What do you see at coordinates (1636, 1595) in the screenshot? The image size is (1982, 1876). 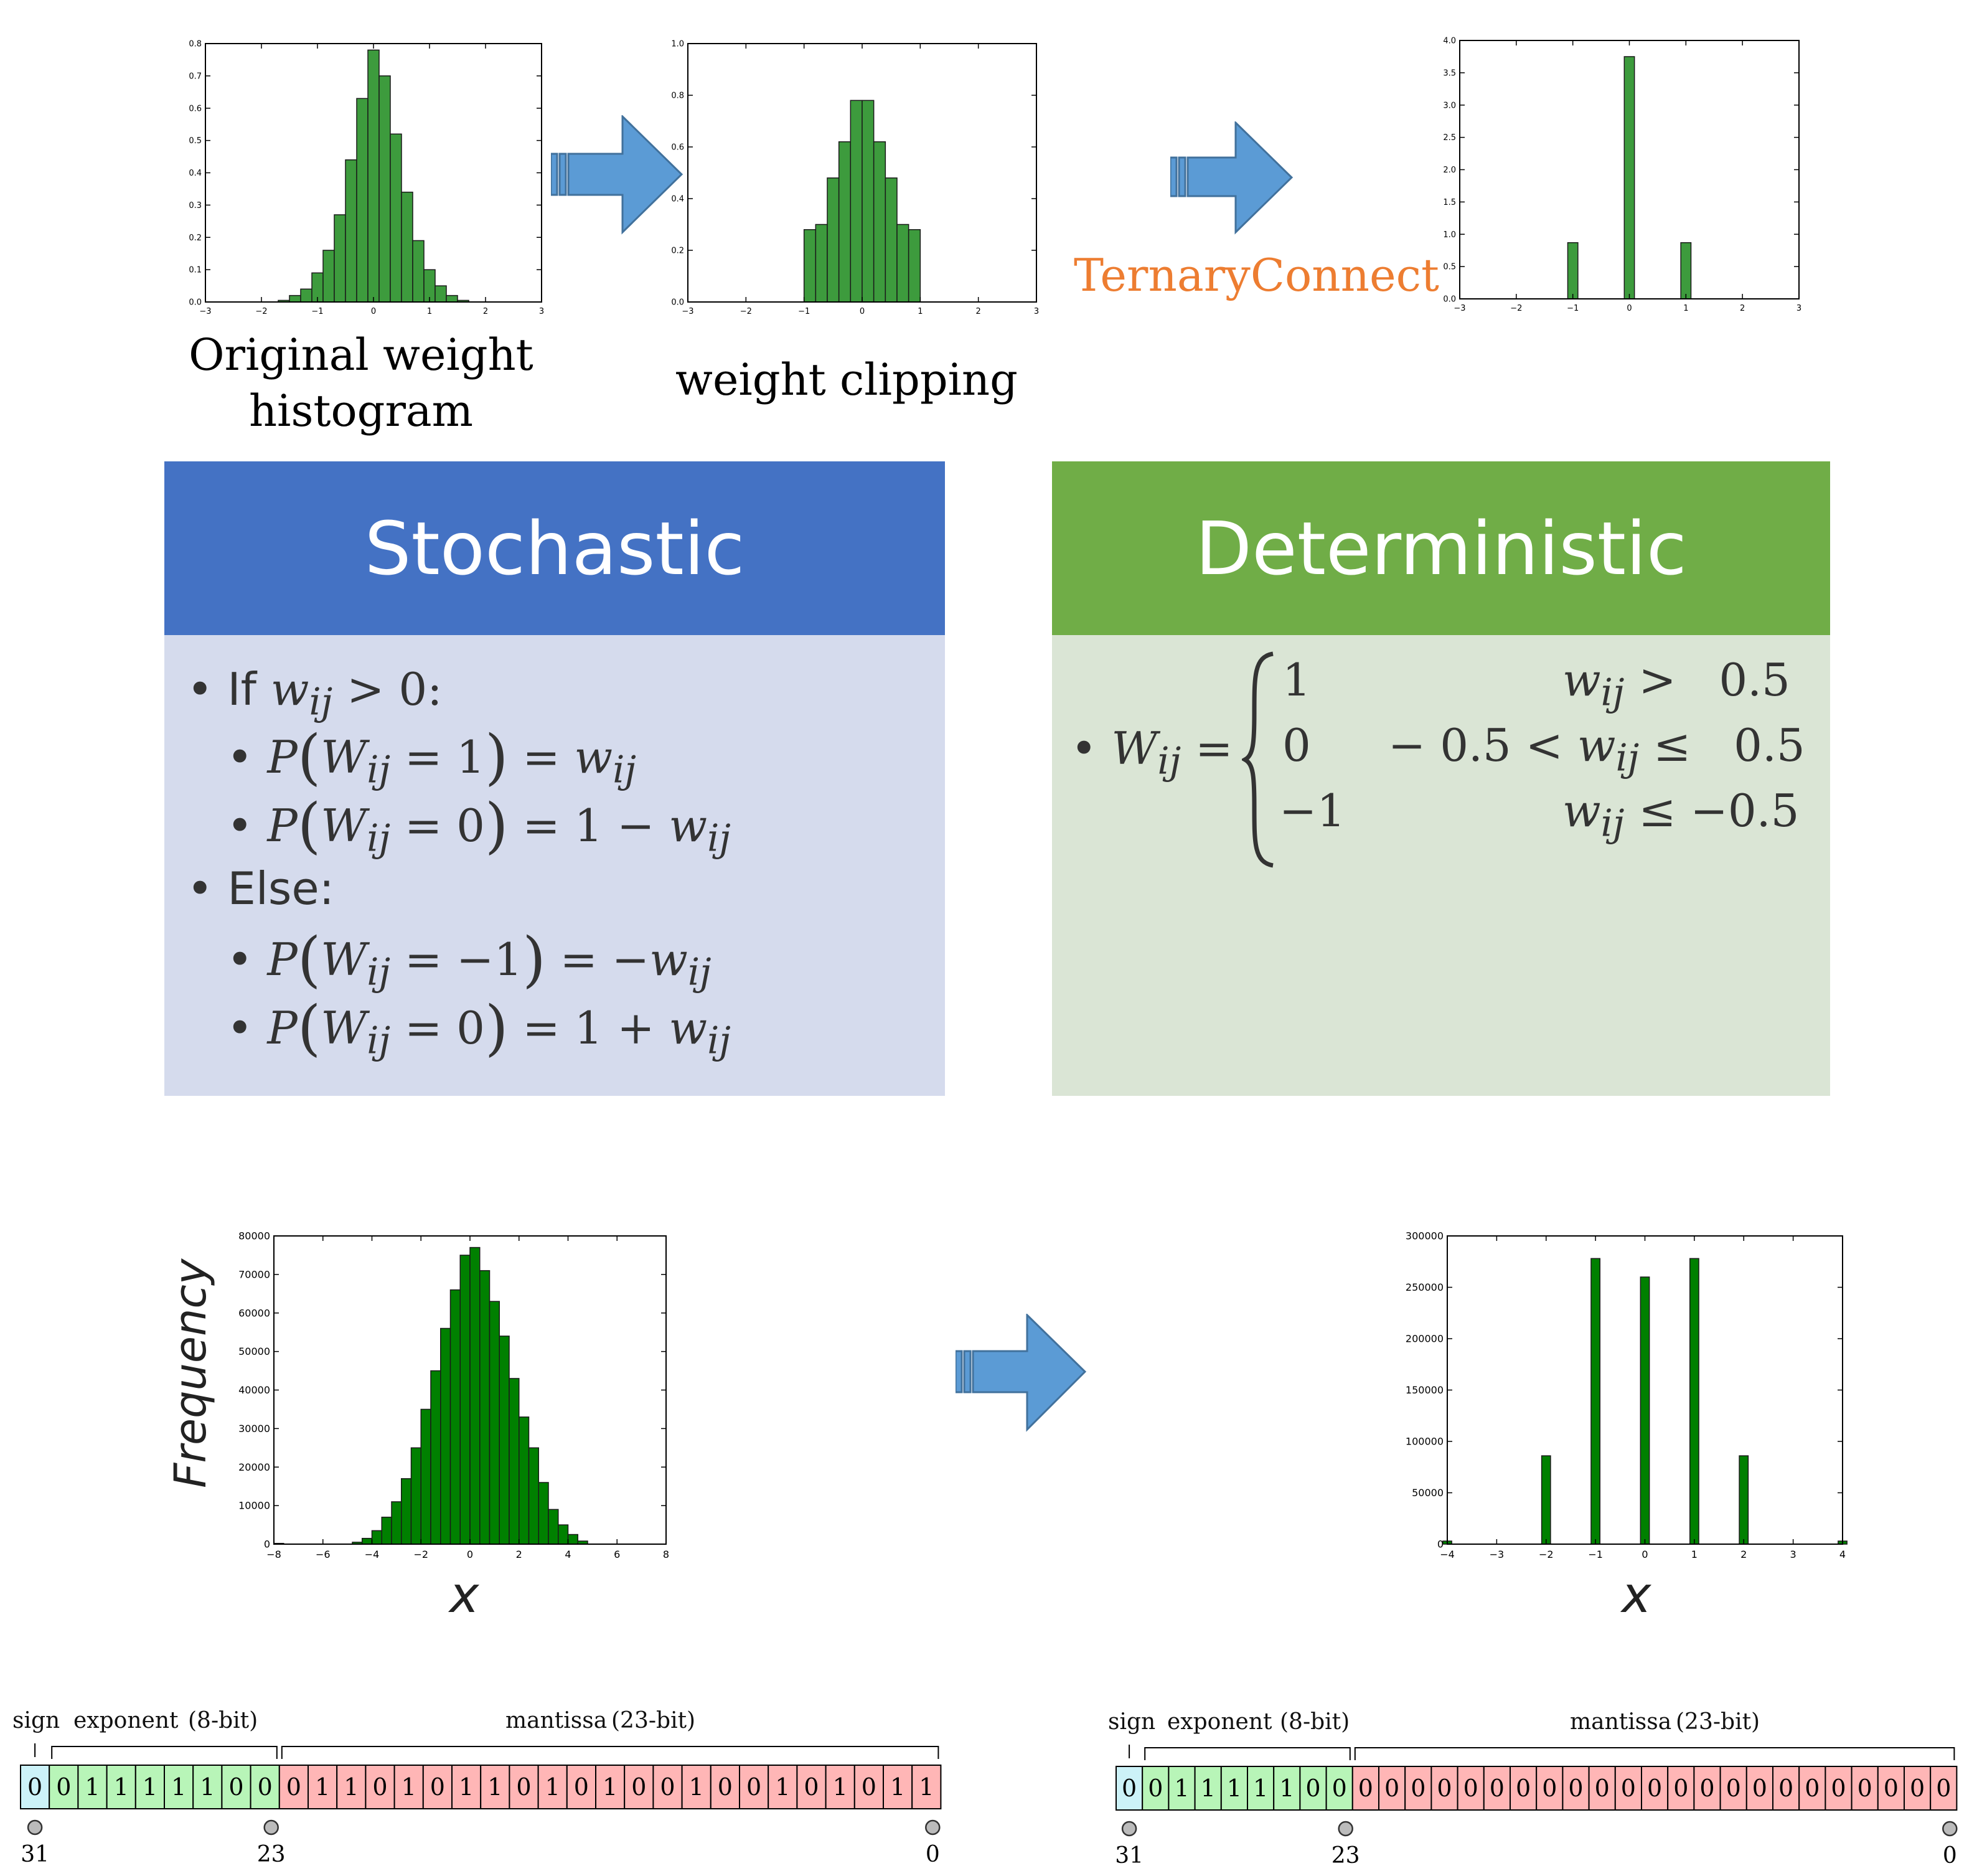 I see `x-axis-label-right: x` at bounding box center [1636, 1595].